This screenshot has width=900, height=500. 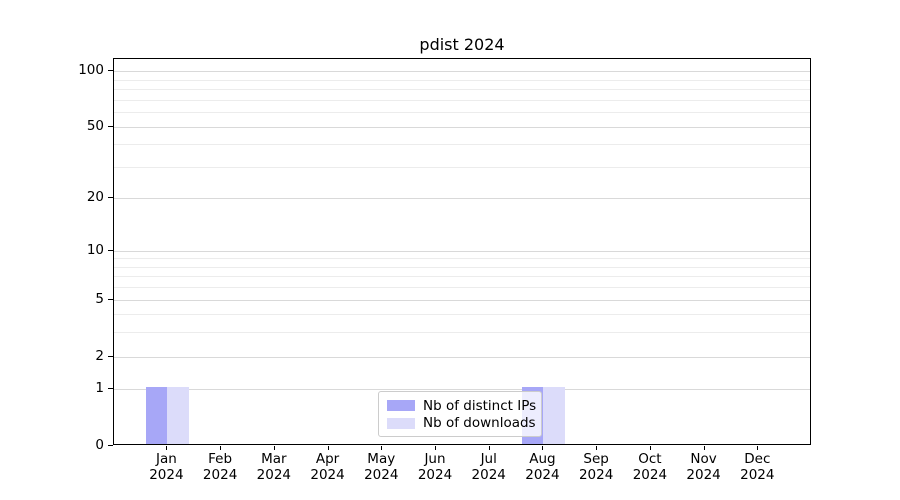 What do you see at coordinates (95, 197) in the screenshot?
I see `y-tick-label: 20` at bounding box center [95, 197].